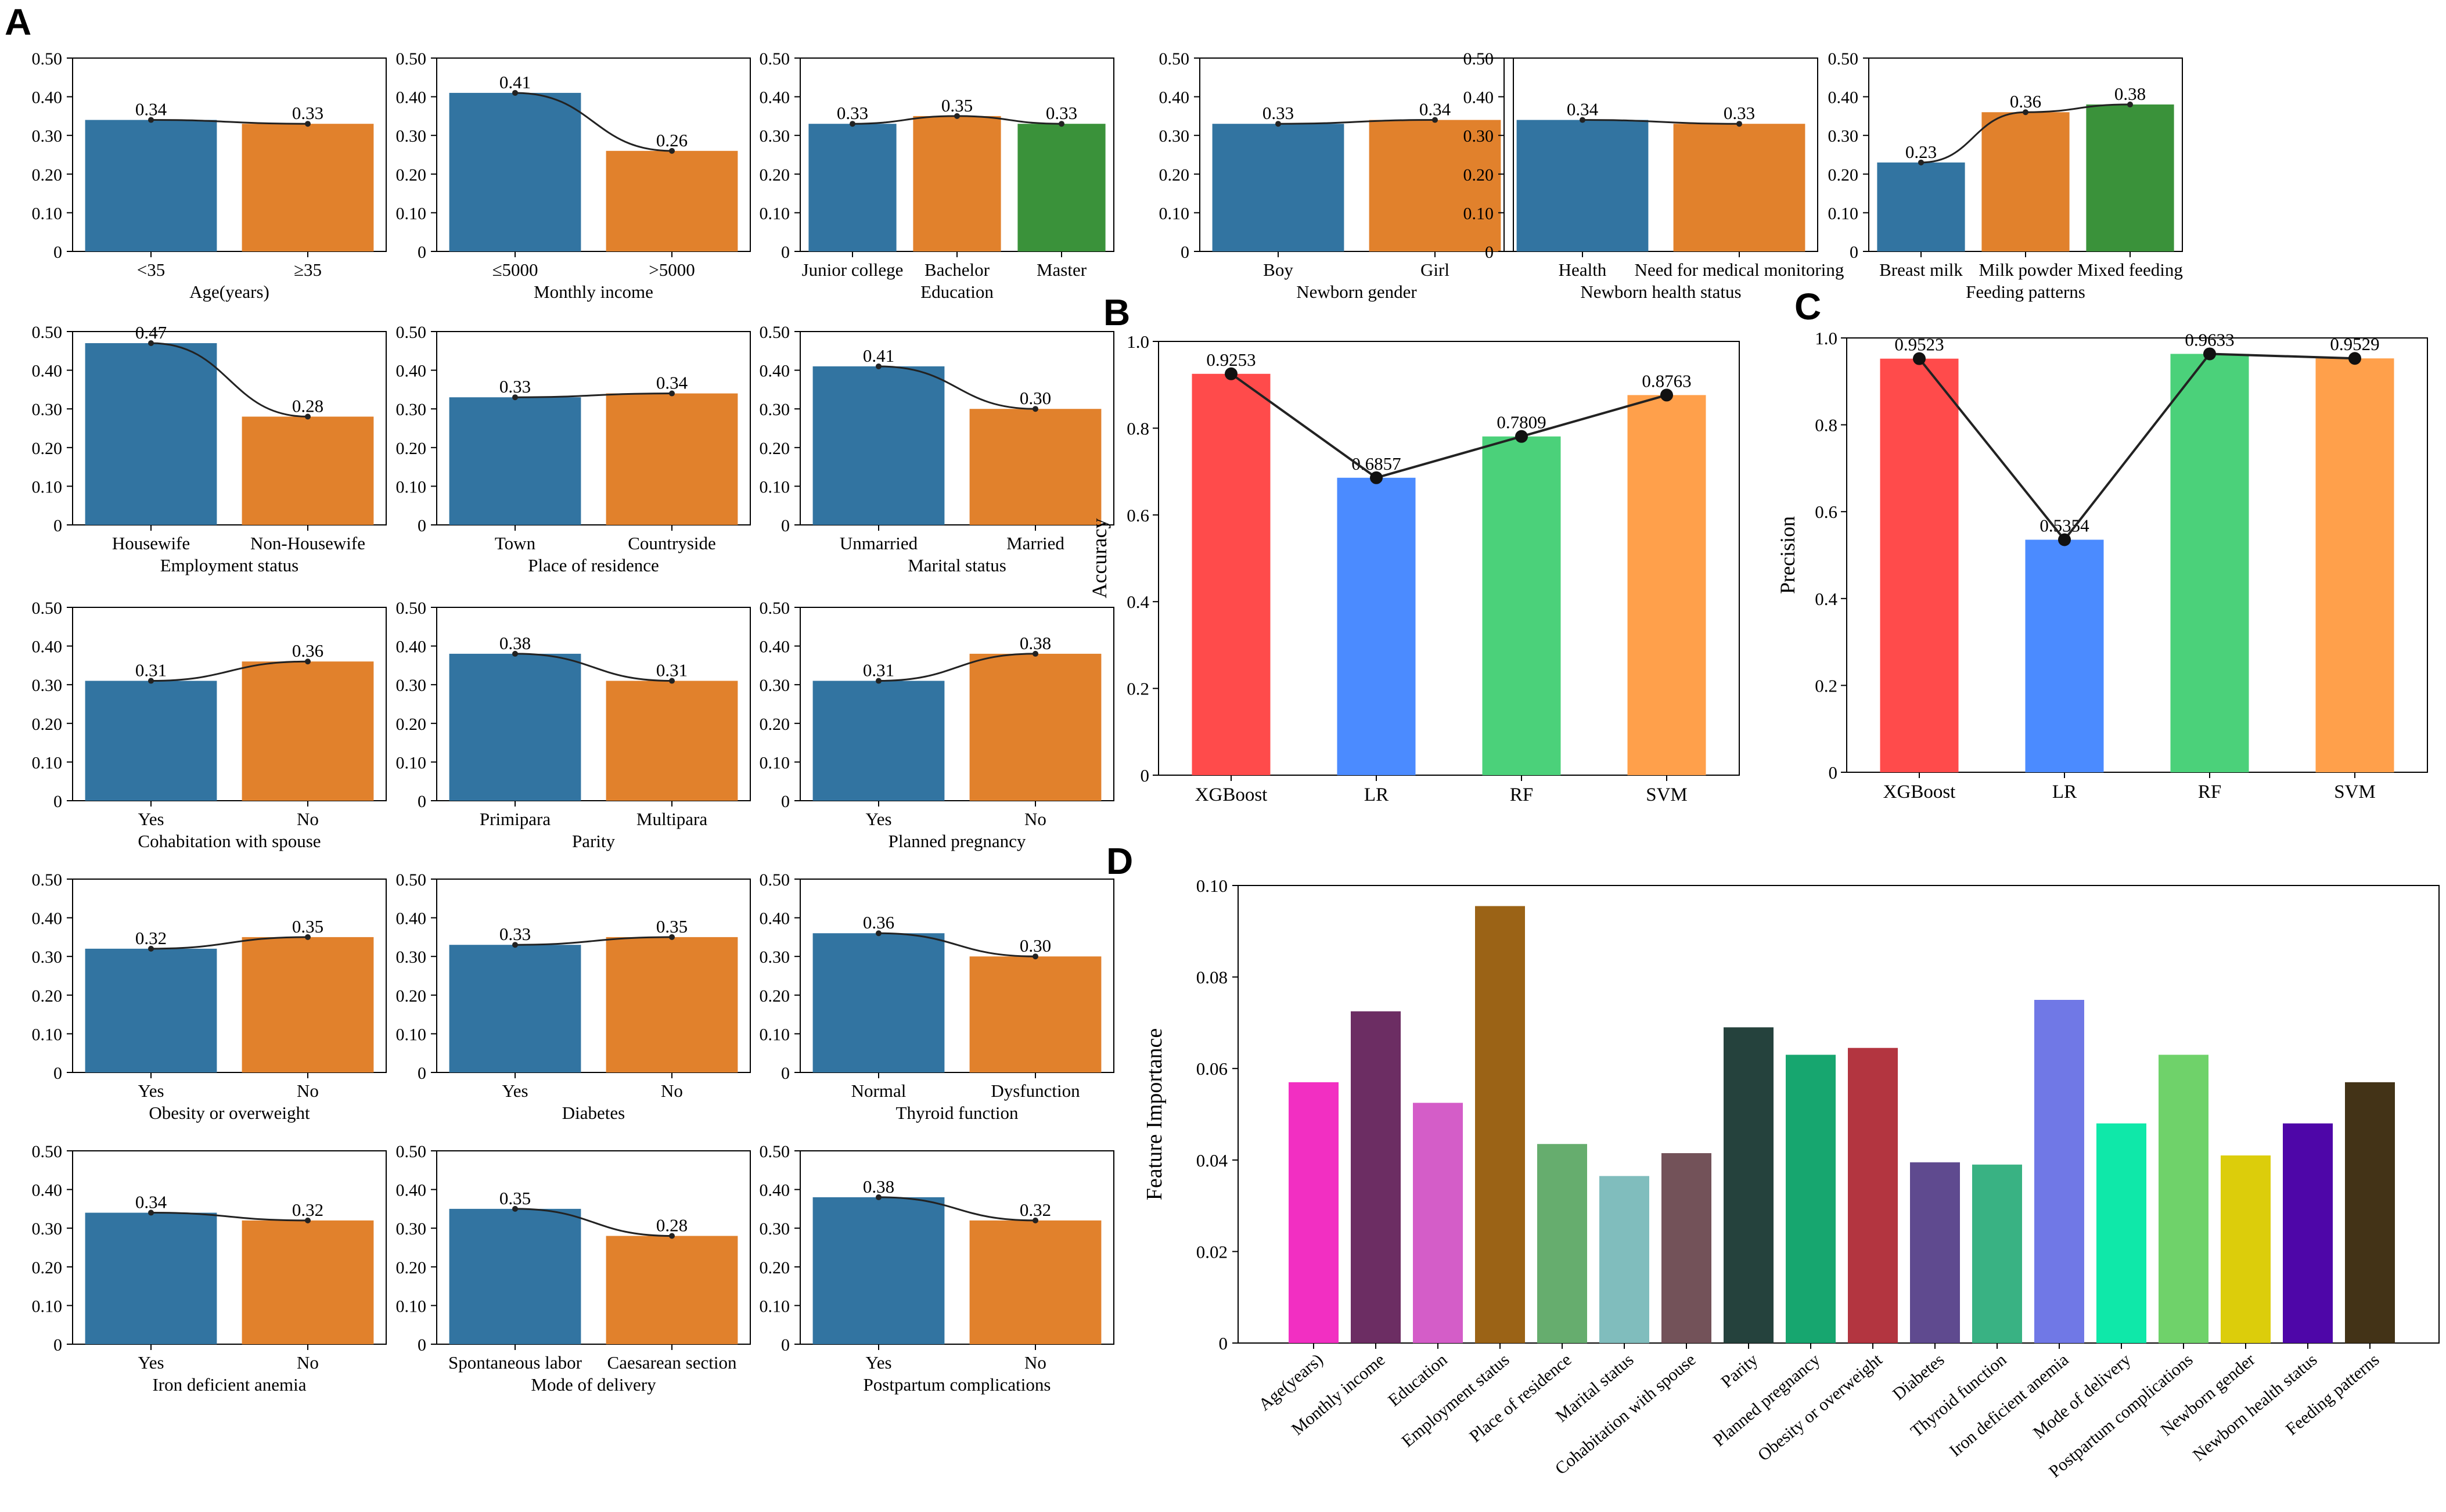 Image resolution: width=2446 pixels, height=1512 pixels. I want to click on data-label: 0.41, so click(515, 82).